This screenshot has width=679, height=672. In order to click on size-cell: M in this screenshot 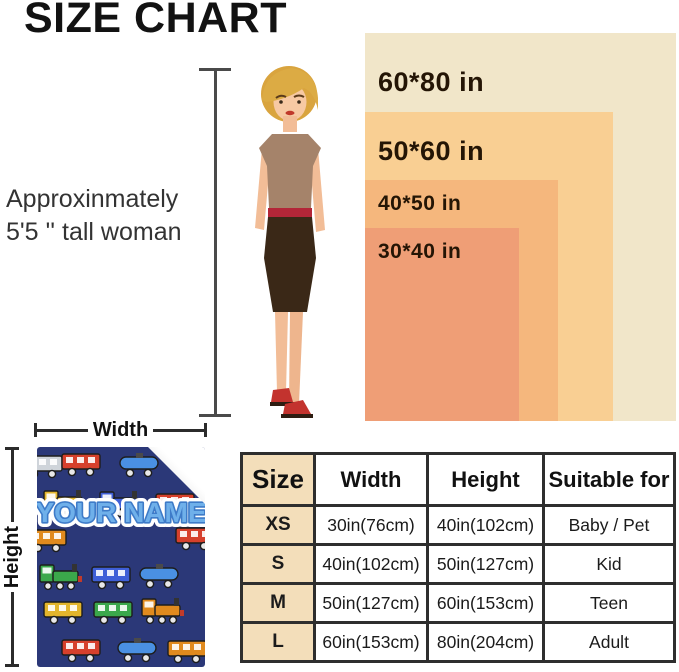, I will do `click(278, 603)`.